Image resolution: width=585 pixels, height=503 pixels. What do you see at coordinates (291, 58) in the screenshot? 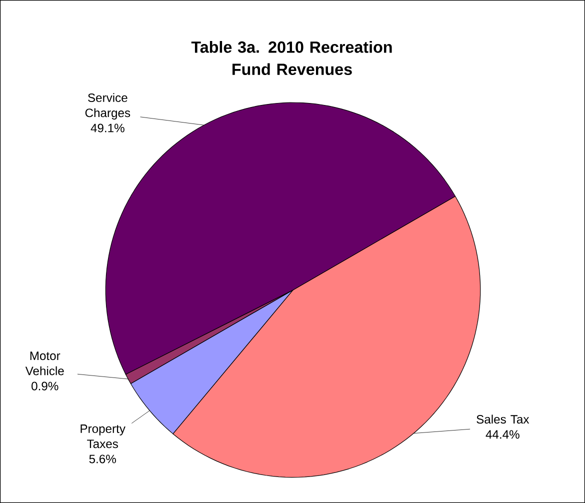
I see `chart-title: Table 3a. 2010 Recreation Fund Revenues` at bounding box center [291, 58].